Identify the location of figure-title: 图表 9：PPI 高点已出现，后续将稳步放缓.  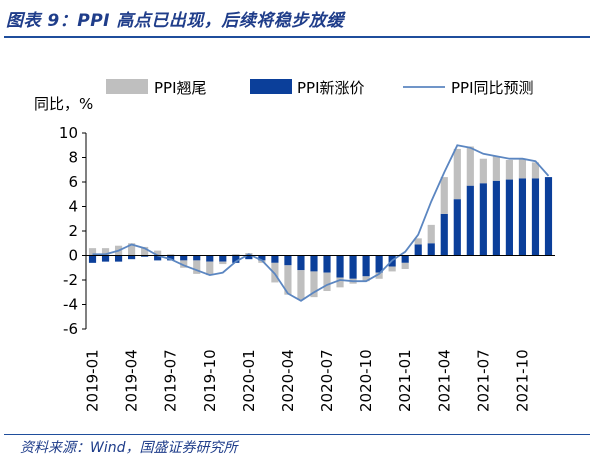
(175, 21).